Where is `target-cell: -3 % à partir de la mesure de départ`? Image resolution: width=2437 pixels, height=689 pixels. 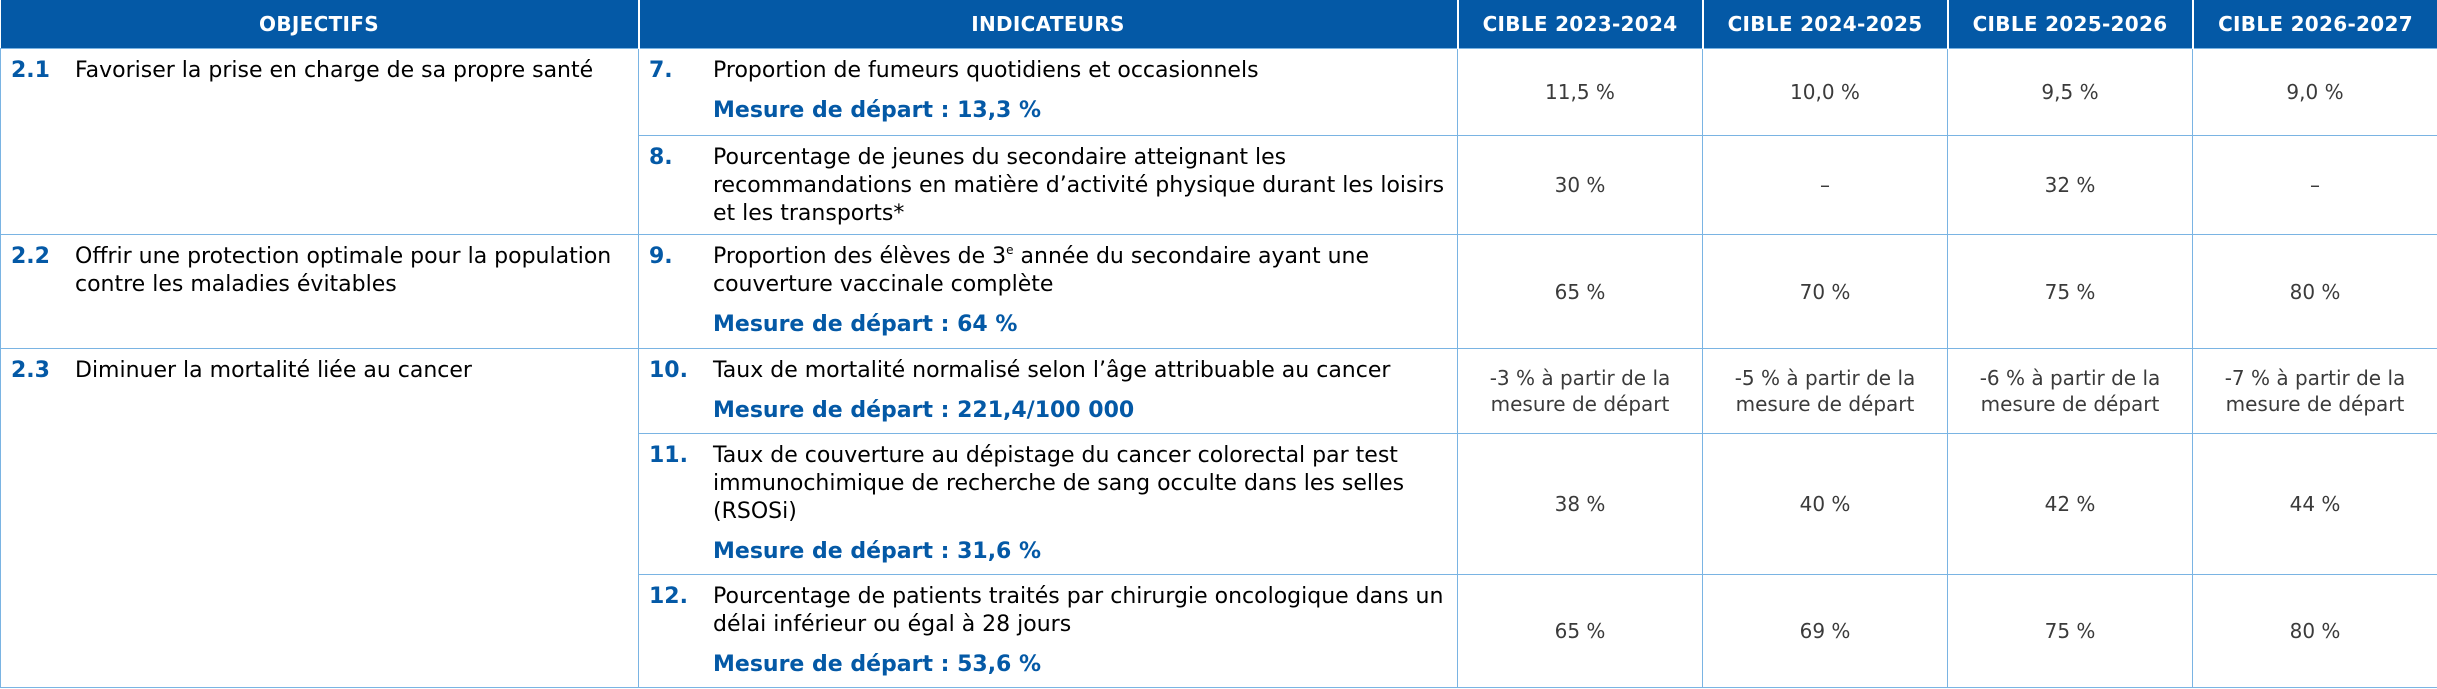
target-cell: -3 % à partir de la mesure de départ is located at coordinates (1580, 391).